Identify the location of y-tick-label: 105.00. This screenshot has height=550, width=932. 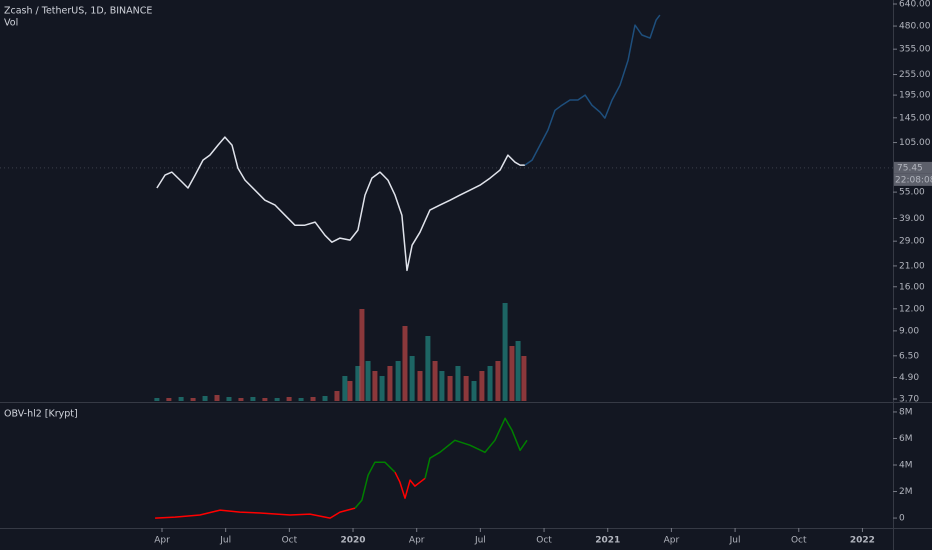
(915, 143).